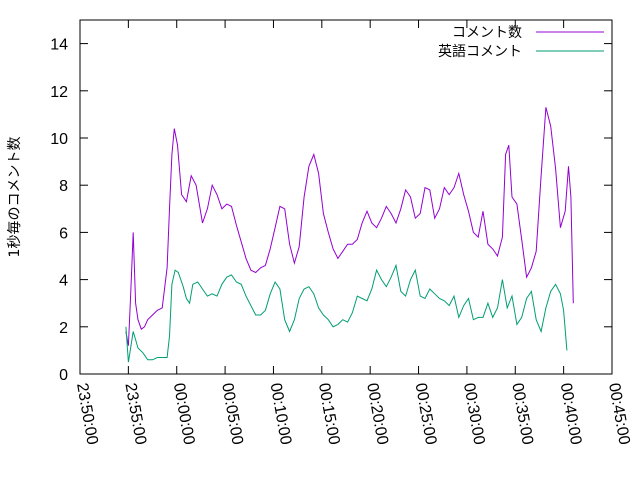 This screenshot has width=640, height=480. What do you see at coordinates (232, 414) in the screenshot?
I see `x-tick-label: 00:05:00` at bounding box center [232, 414].